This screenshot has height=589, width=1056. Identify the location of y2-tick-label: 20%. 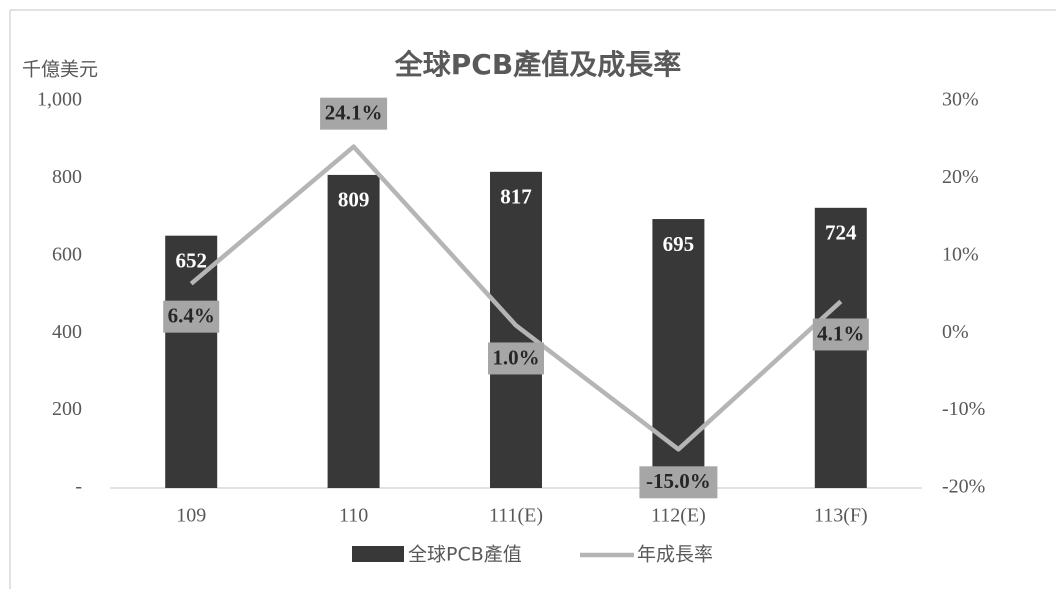
(960, 177).